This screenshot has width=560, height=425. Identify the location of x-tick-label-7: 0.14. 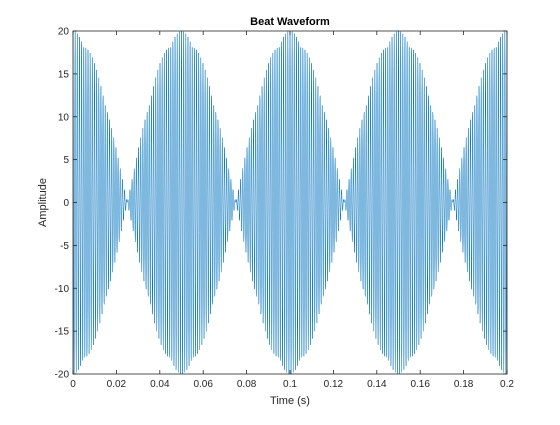
(377, 384).